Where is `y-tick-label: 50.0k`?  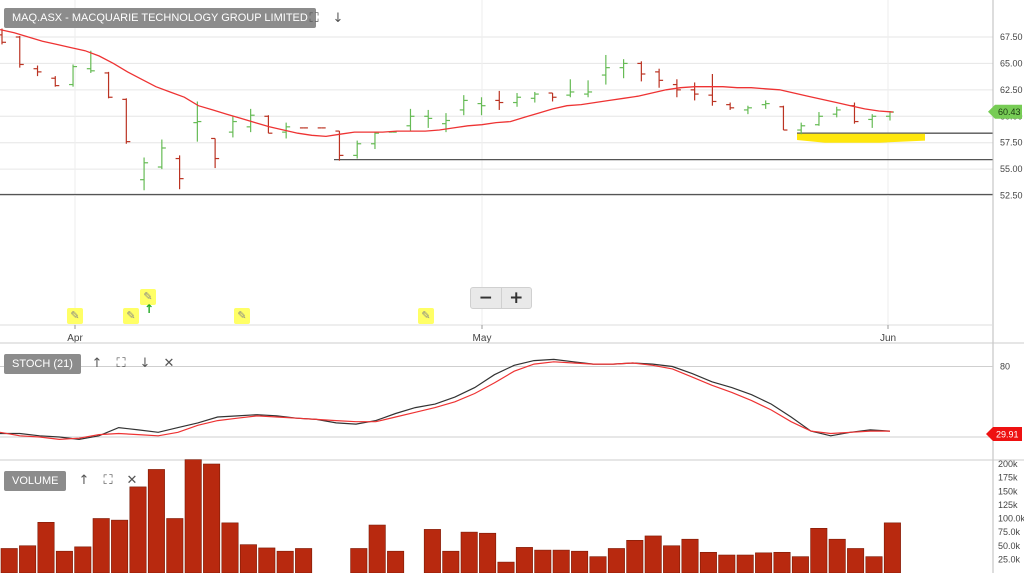
y-tick-label: 50.0k is located at coordinates (1009, 546).